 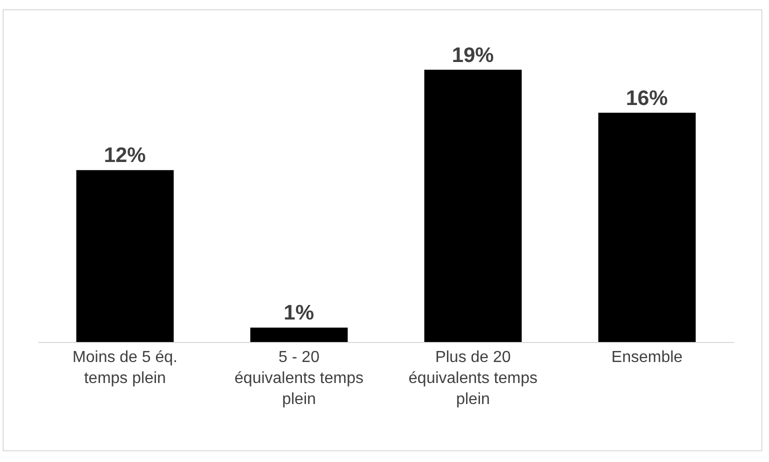 What do you see at coordinates (299, 378) in the screenshot?
I see `x-tick-label: 5 - 20 équivalents temps plein` at bounding box center [299, 378].